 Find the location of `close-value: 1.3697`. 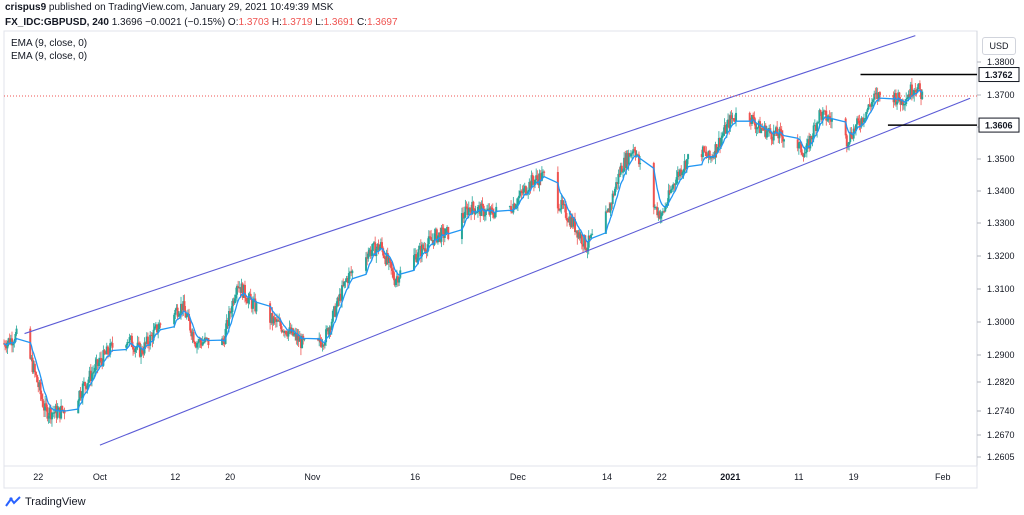

close-value: 1.3697 is located at coordinates (382, 22).